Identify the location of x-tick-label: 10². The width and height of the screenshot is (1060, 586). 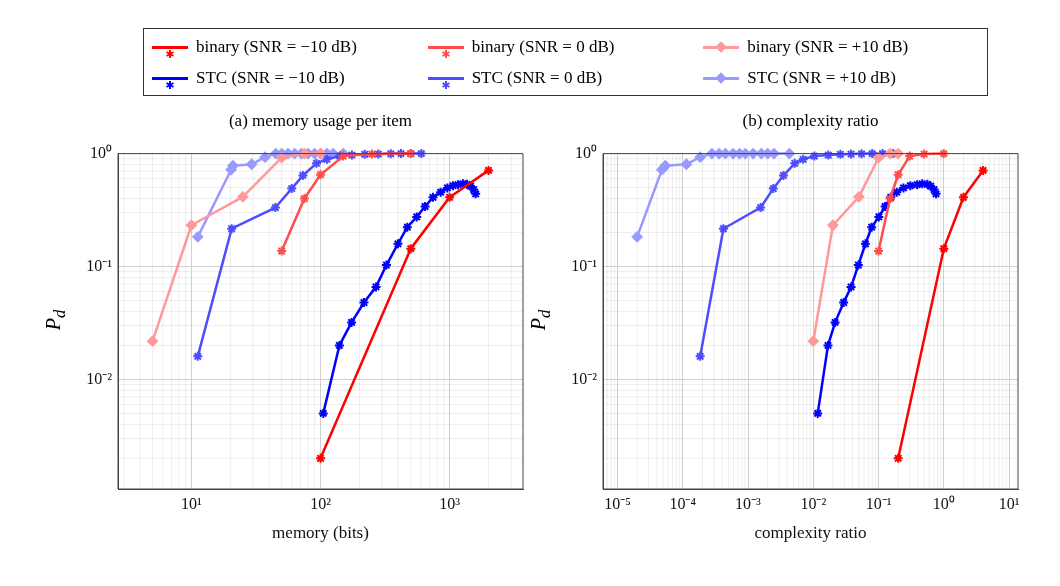
(321, 503).